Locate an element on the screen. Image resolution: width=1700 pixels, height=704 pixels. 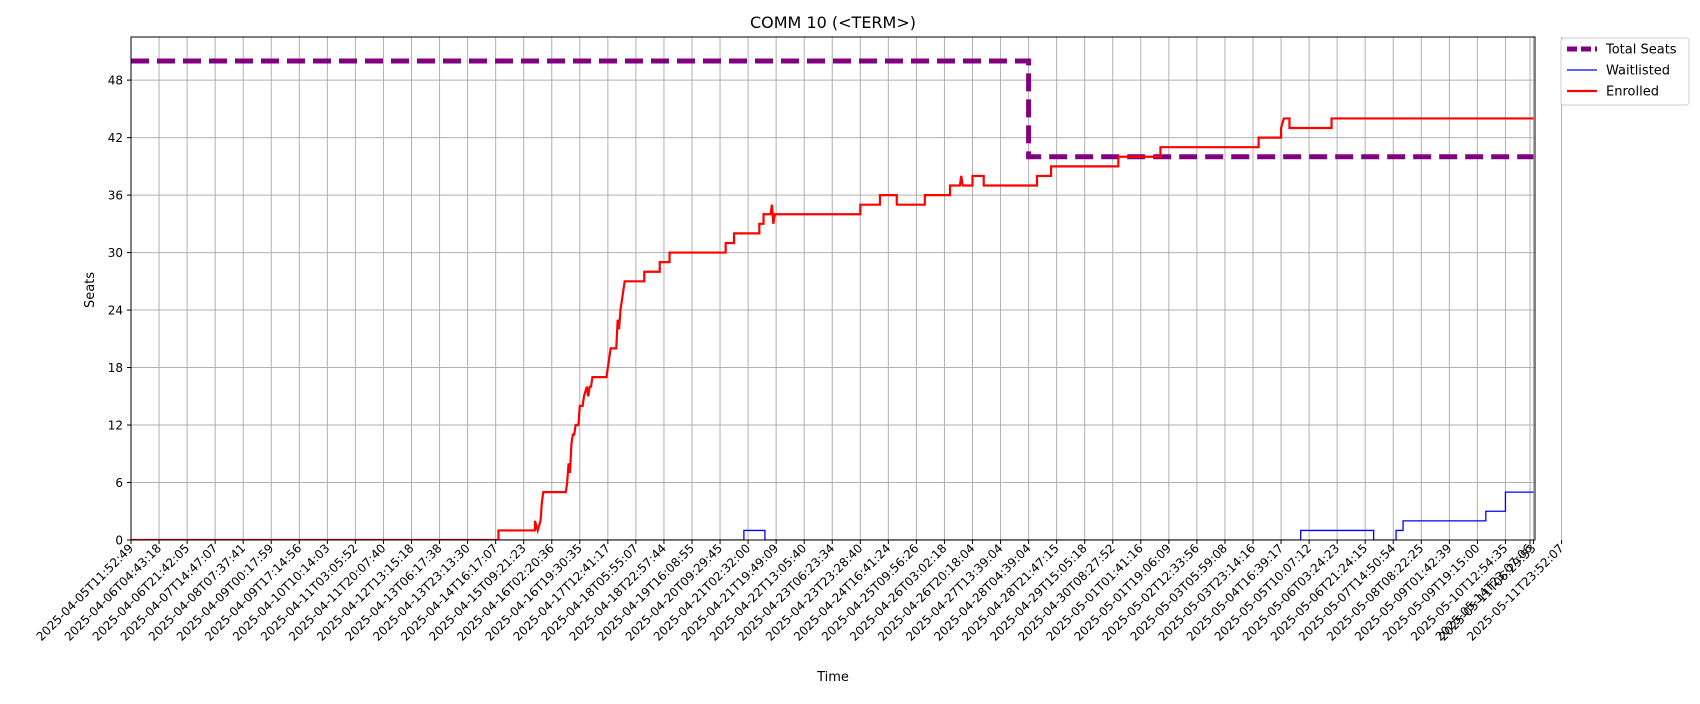
legend-label: Total Seats is located at coordinates (1641, 50).